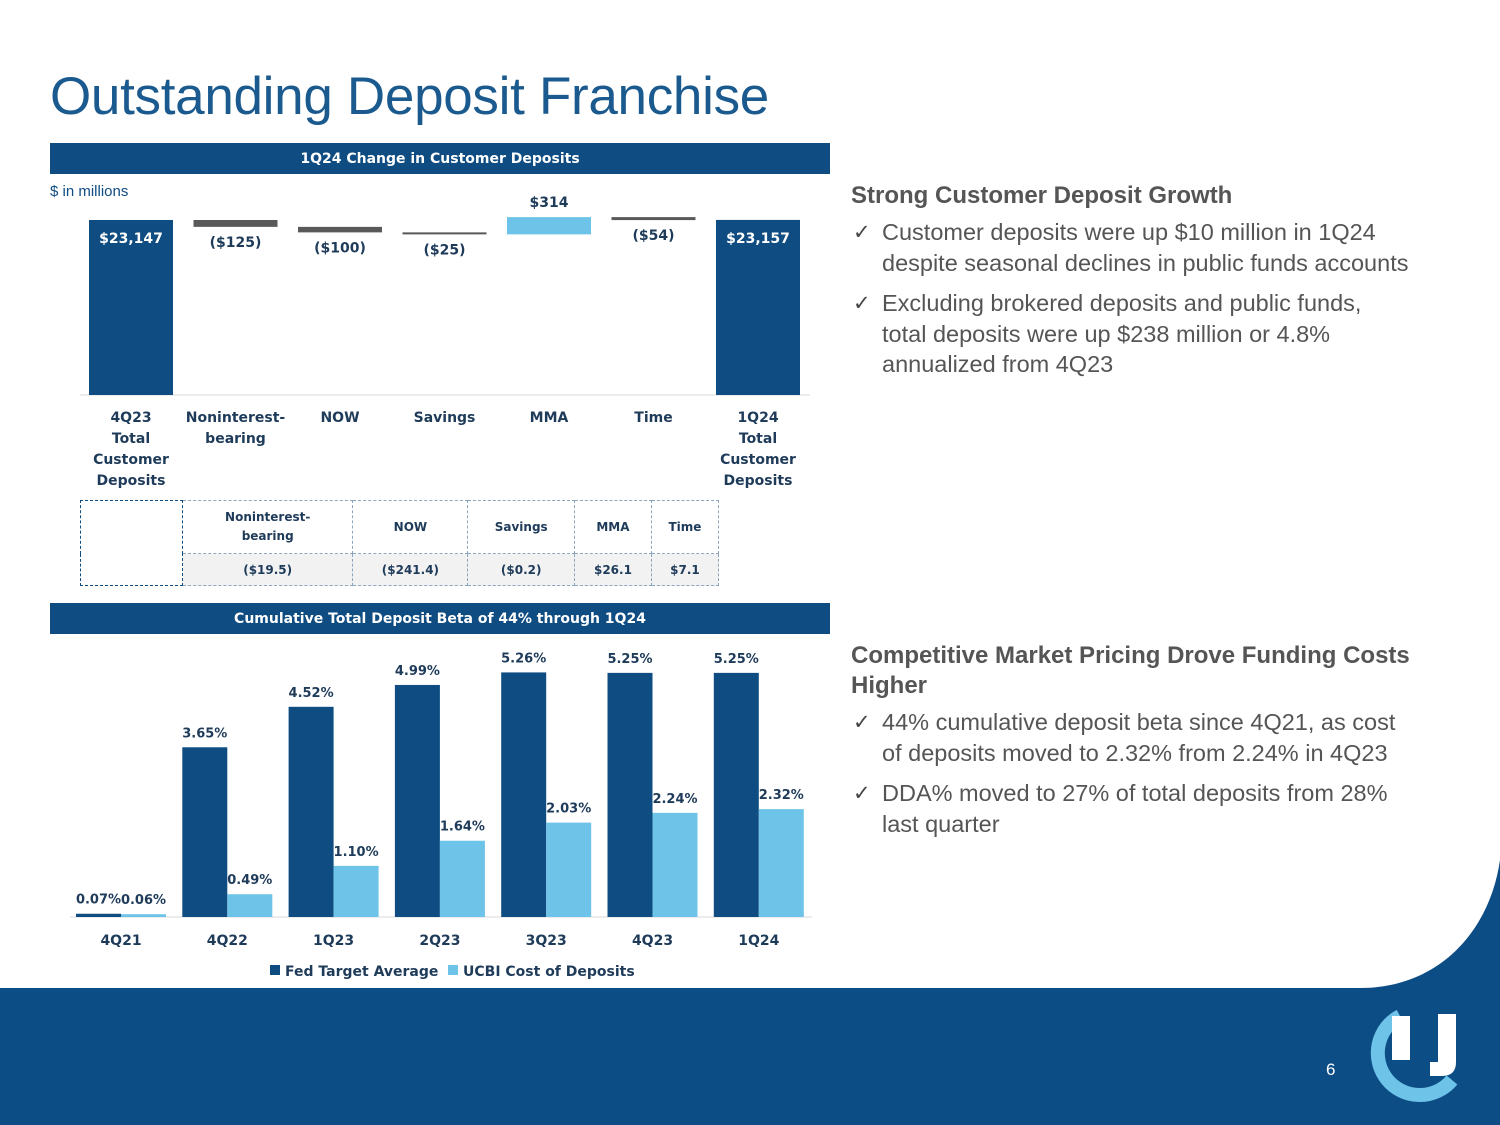 The image size is (1500, 1125). What do you see at coordinates (758, 941) in the screenshot?
I see `beta-category-label: 1Q24` at bounding box center [758, 941].